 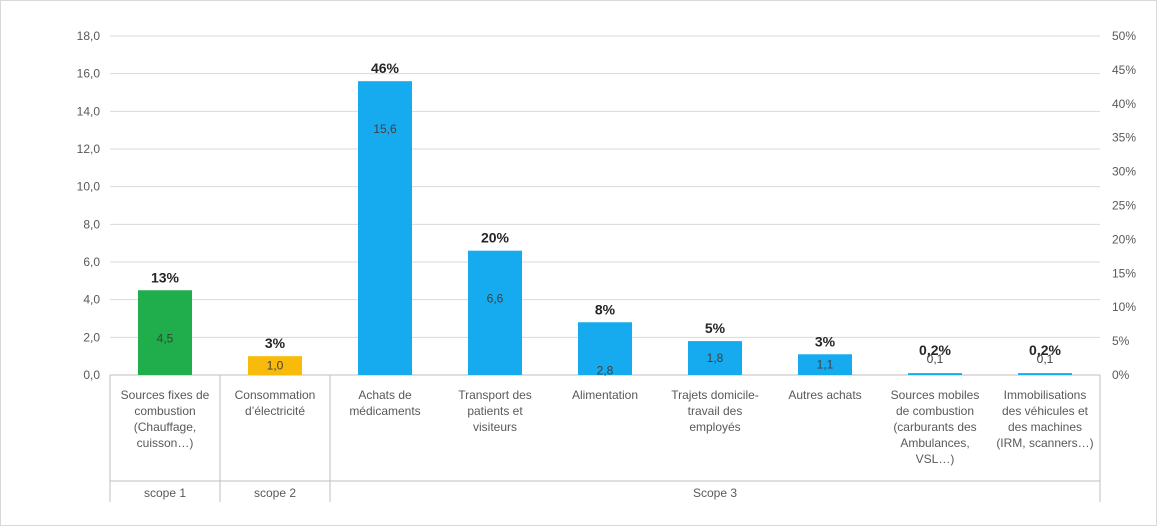 What do you see at coordinates (935, 459) in the screenshot?
I see `category-label-line: VSL…)` at bounding box center [935, 459].